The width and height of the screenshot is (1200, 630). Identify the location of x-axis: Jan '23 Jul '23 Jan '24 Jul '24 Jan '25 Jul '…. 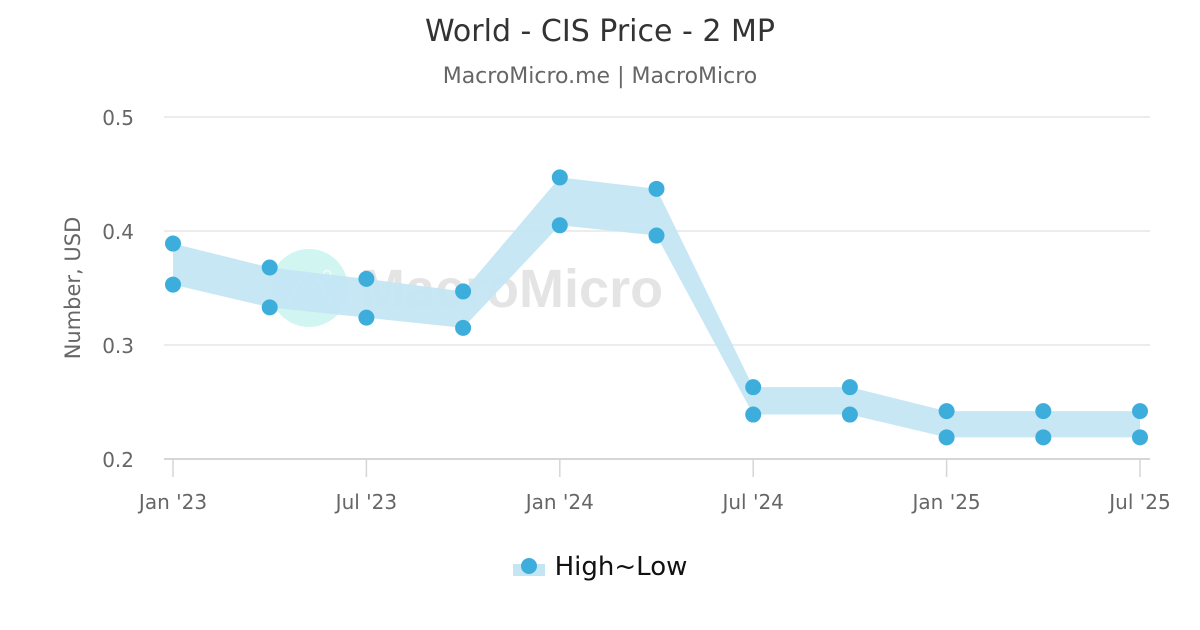
(654, 486).